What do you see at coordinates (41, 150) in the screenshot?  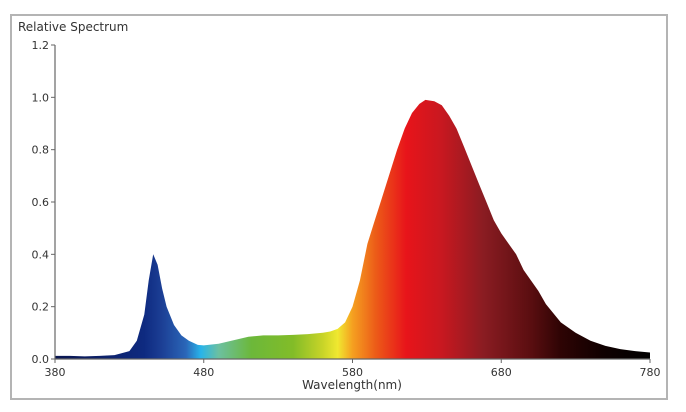 I see `y-tick-label: 0.8` at bounding box center [41, 150].